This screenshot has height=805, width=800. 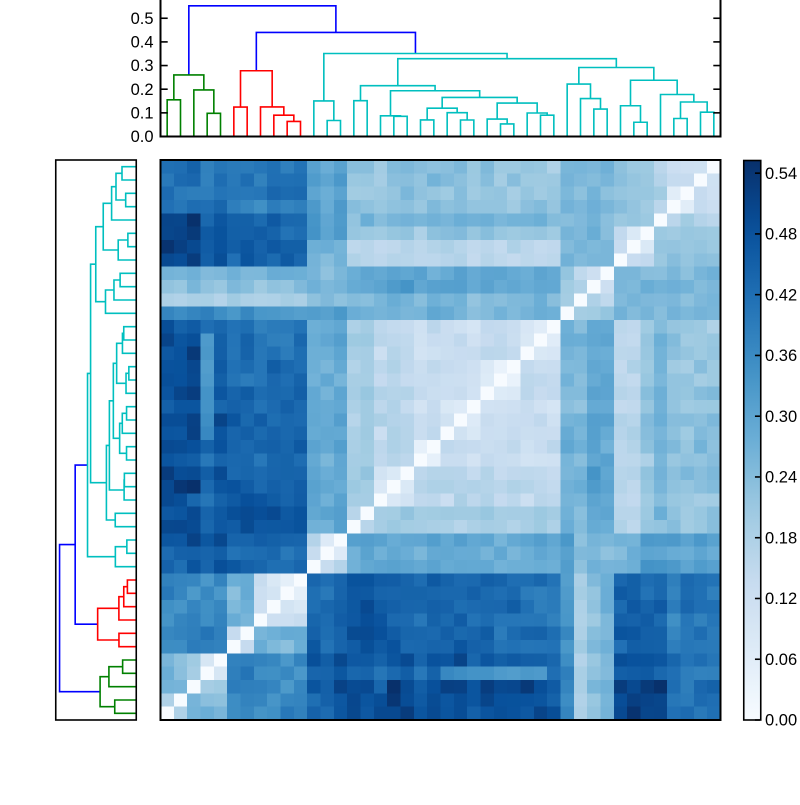 I want to click on svg-text: 0.12, so click(x=781, y=599).